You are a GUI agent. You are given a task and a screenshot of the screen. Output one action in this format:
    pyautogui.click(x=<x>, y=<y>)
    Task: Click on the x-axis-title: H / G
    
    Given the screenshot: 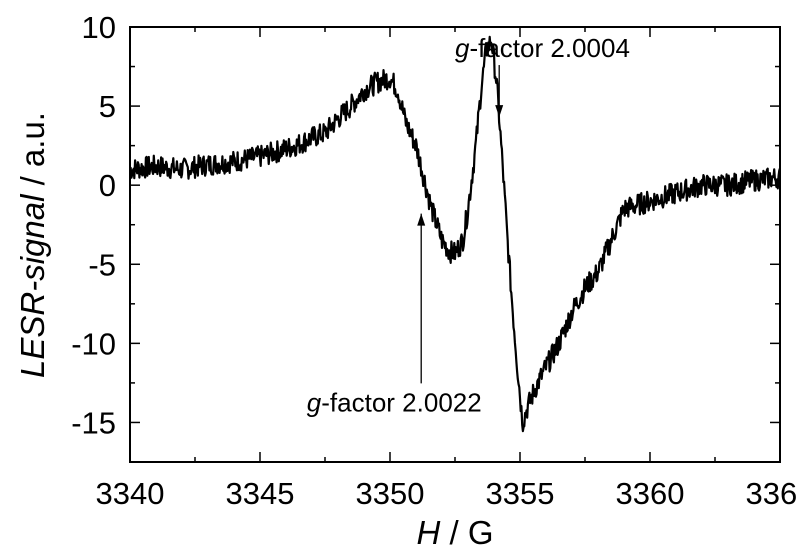 What is the action you would take?
    pyautogui.click(x=454, y=532)
    